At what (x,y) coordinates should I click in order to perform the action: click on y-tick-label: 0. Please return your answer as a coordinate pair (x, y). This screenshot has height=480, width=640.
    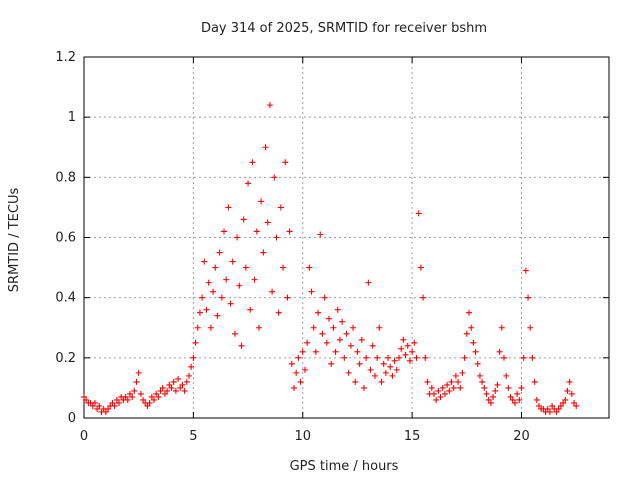
    Looking at the image, I should click on (72, 418).